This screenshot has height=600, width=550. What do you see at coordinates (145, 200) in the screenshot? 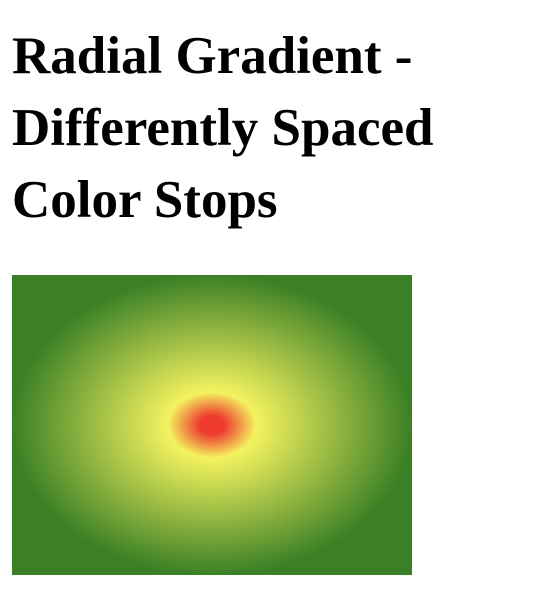
I see `page-title-line-3: Color Stops` at bounding box center [145, 200].